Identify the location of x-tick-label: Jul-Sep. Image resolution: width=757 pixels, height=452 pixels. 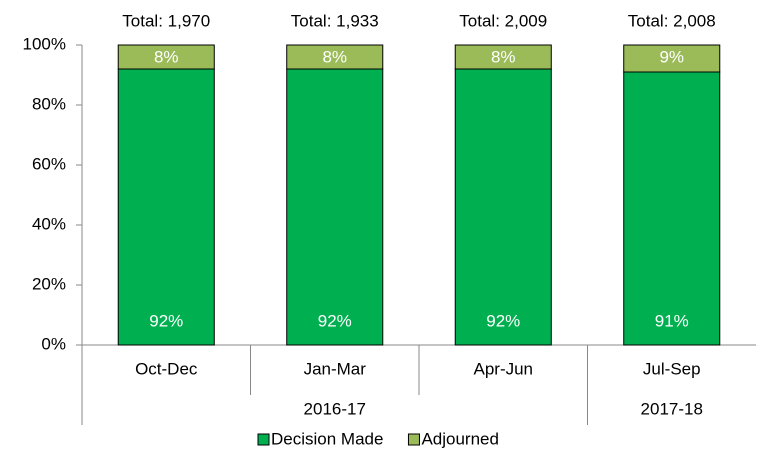
(672, 368).